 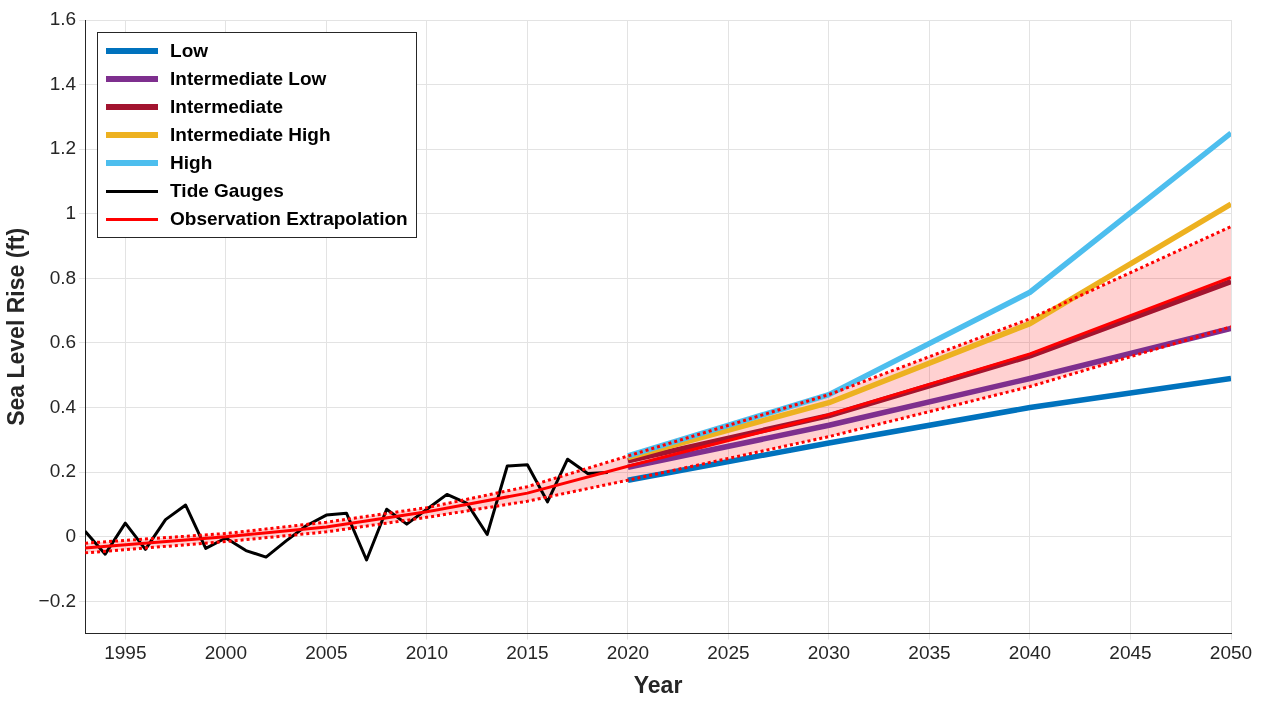 What do you see at coordinates (189, 51) in the screenshot?
I see `legend-label: Low` at bounding box center [189, 51].